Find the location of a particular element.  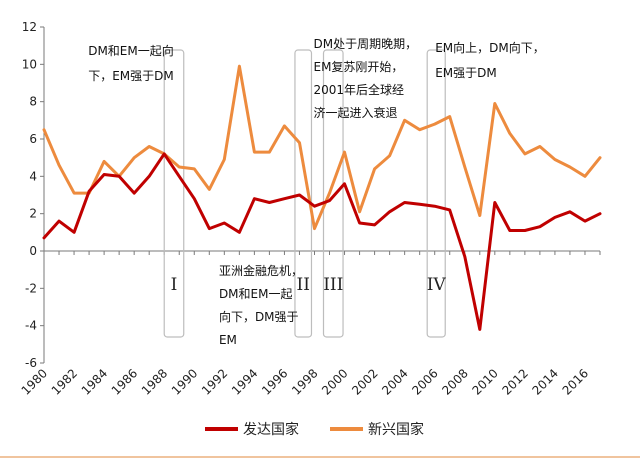

period-annotation-4: EM强于DM is located at coordinates (466, 73).